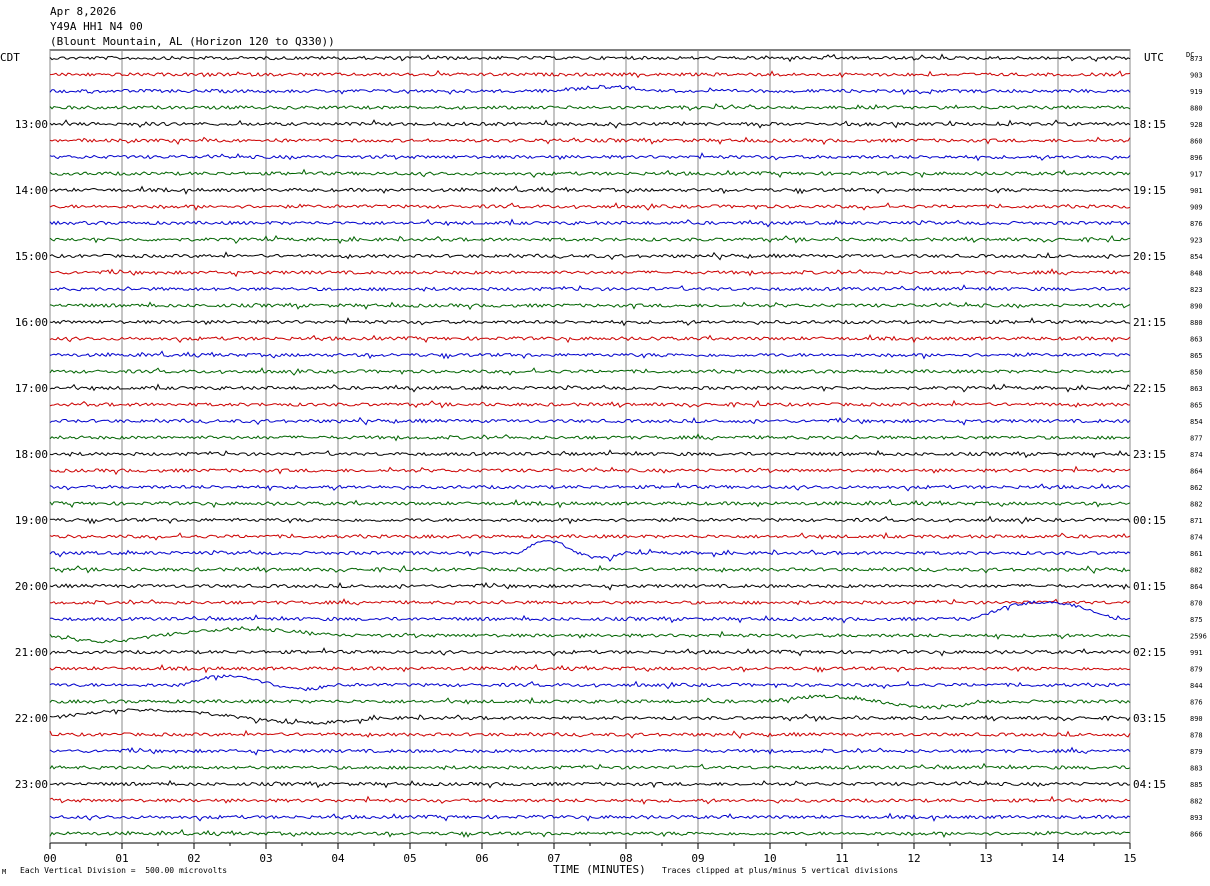  Describe the element at coordinates (1196, 488) in the screenshot. I see `dc-offset-label: 862` at that location.